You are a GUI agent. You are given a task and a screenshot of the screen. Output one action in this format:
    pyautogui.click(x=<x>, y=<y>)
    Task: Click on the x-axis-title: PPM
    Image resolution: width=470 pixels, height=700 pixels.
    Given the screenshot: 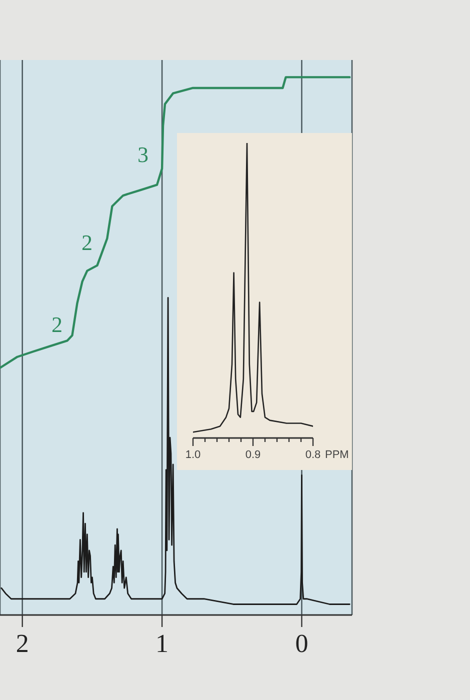 What is the action you would take?
    pyautogui.click(x=337, y=454)
    